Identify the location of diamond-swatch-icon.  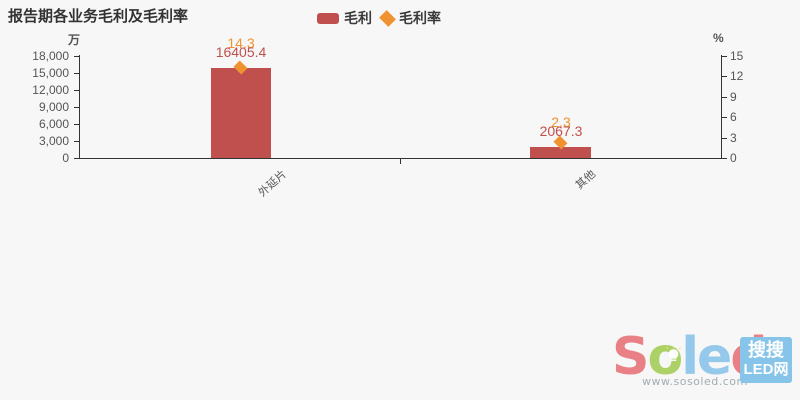
(387, 18).